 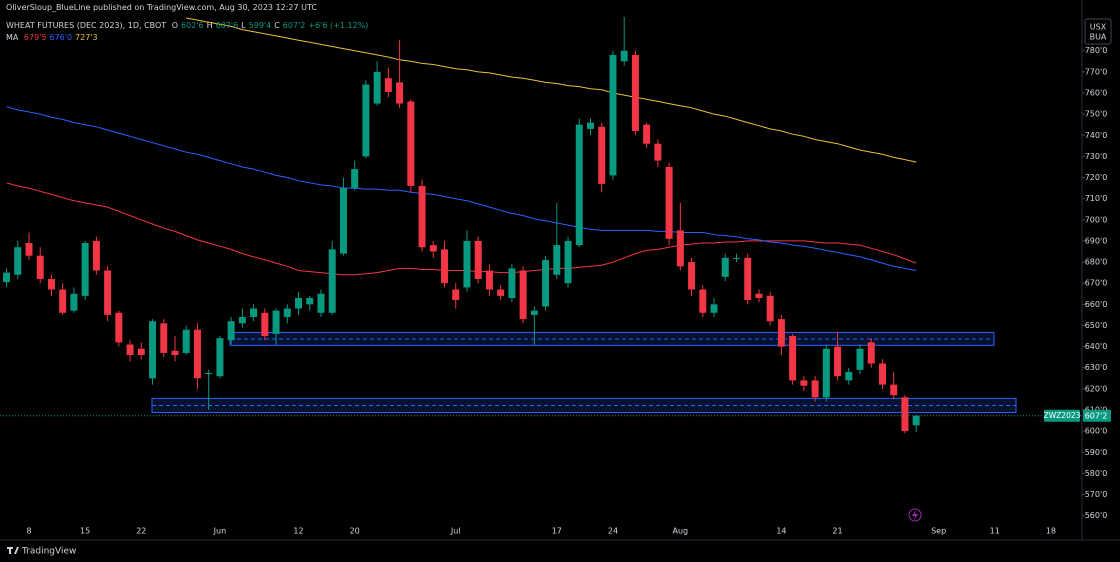 What do you see at coordinates (192, 25) in the screenshot?
I see `ohlc-value: 602'6` at bounding box center [192, 25].